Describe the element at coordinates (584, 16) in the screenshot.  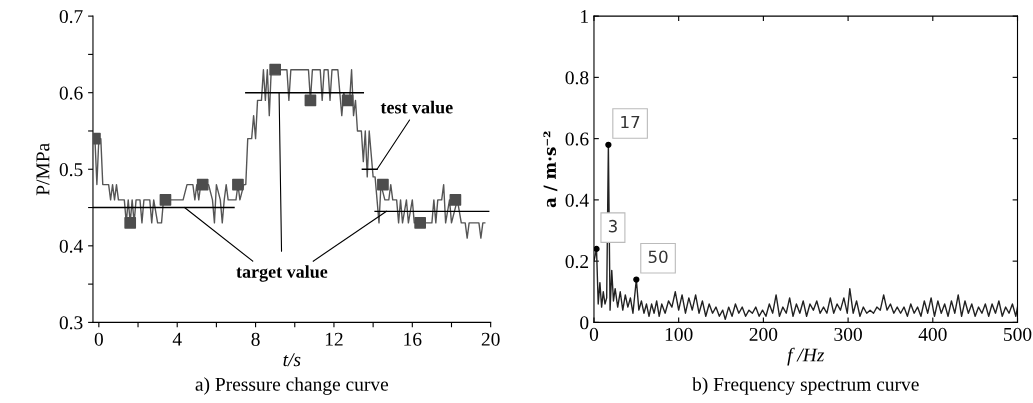
I see `y-tick-label: 1` at that location.